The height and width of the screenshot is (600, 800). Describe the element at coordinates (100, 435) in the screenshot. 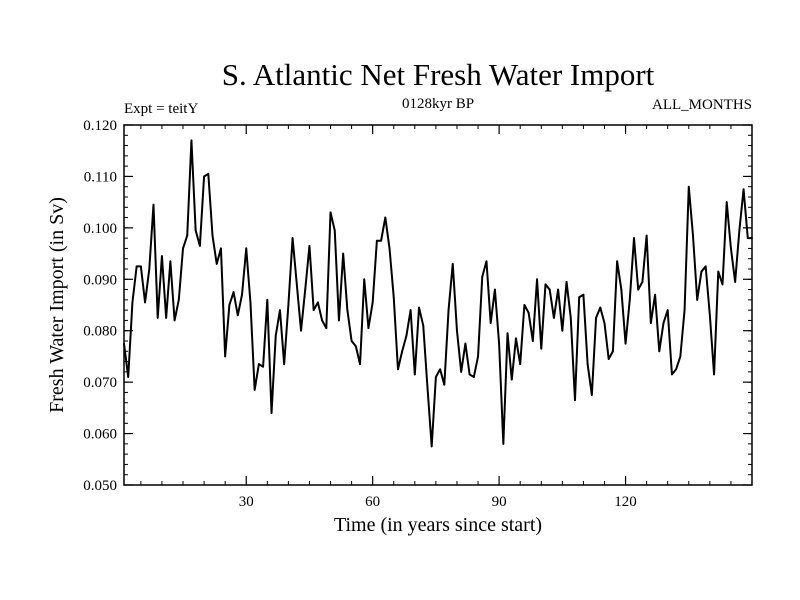

I see `y-tick-label: 0.060` at that location.